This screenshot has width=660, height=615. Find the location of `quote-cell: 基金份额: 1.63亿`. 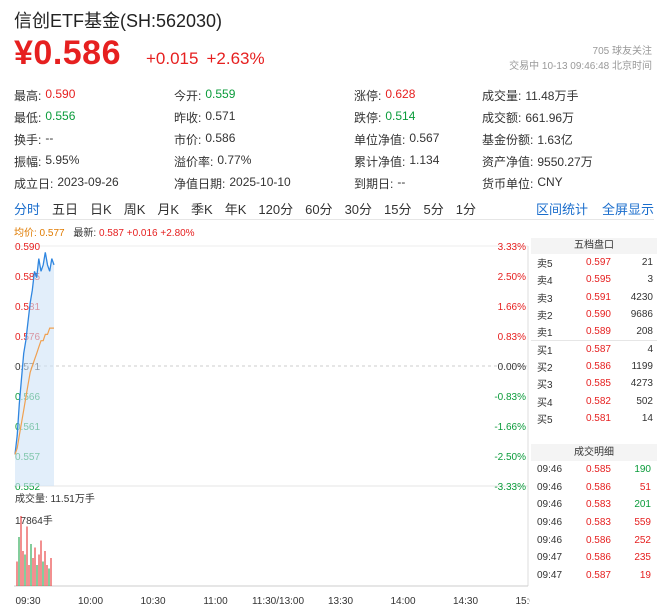

quote-cell: 基金份额: 1.63亿 is located at coordinates (568, 139).